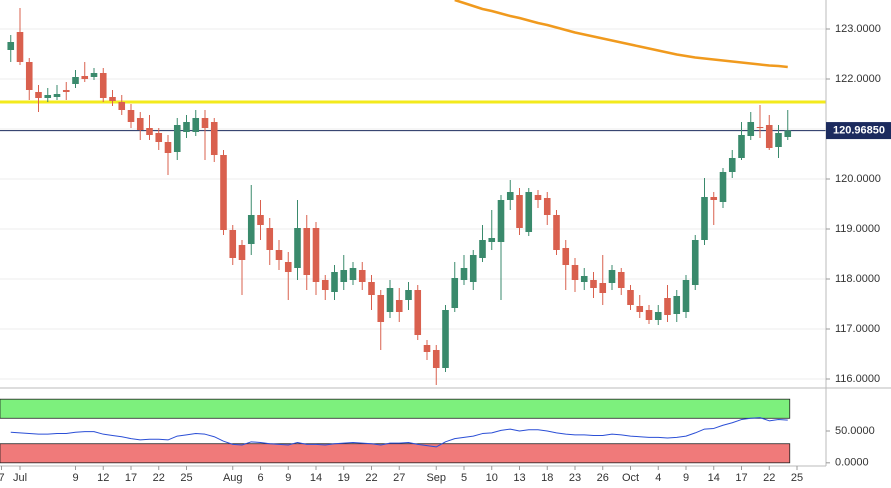  Describe the element at coordinates (492, 478) in the screenshot. I see `x-tick-label: 10` at that location.